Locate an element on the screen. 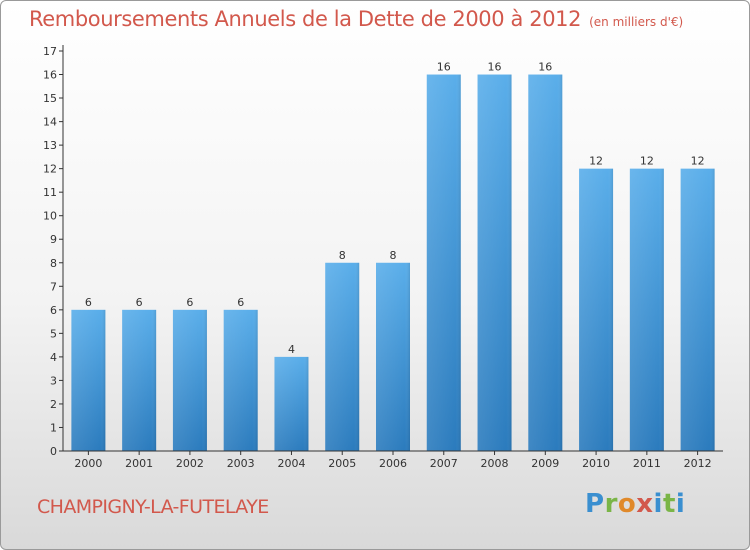  x-tick-label: 2004 is located at coordinates (291, 463).